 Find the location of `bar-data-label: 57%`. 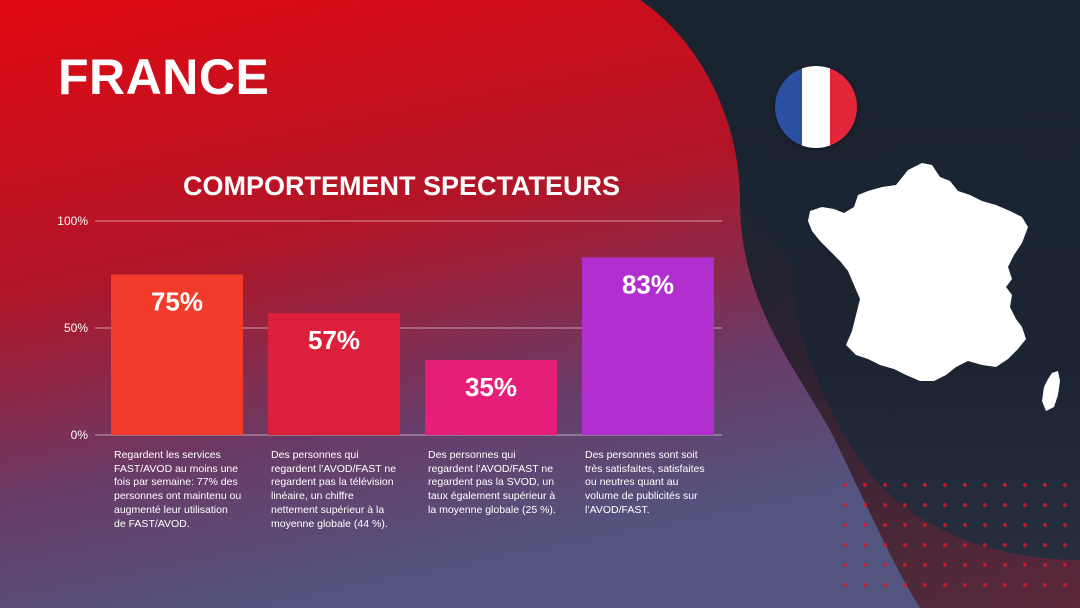

bar-data-label: 57% is located at coordinates (334, 340).